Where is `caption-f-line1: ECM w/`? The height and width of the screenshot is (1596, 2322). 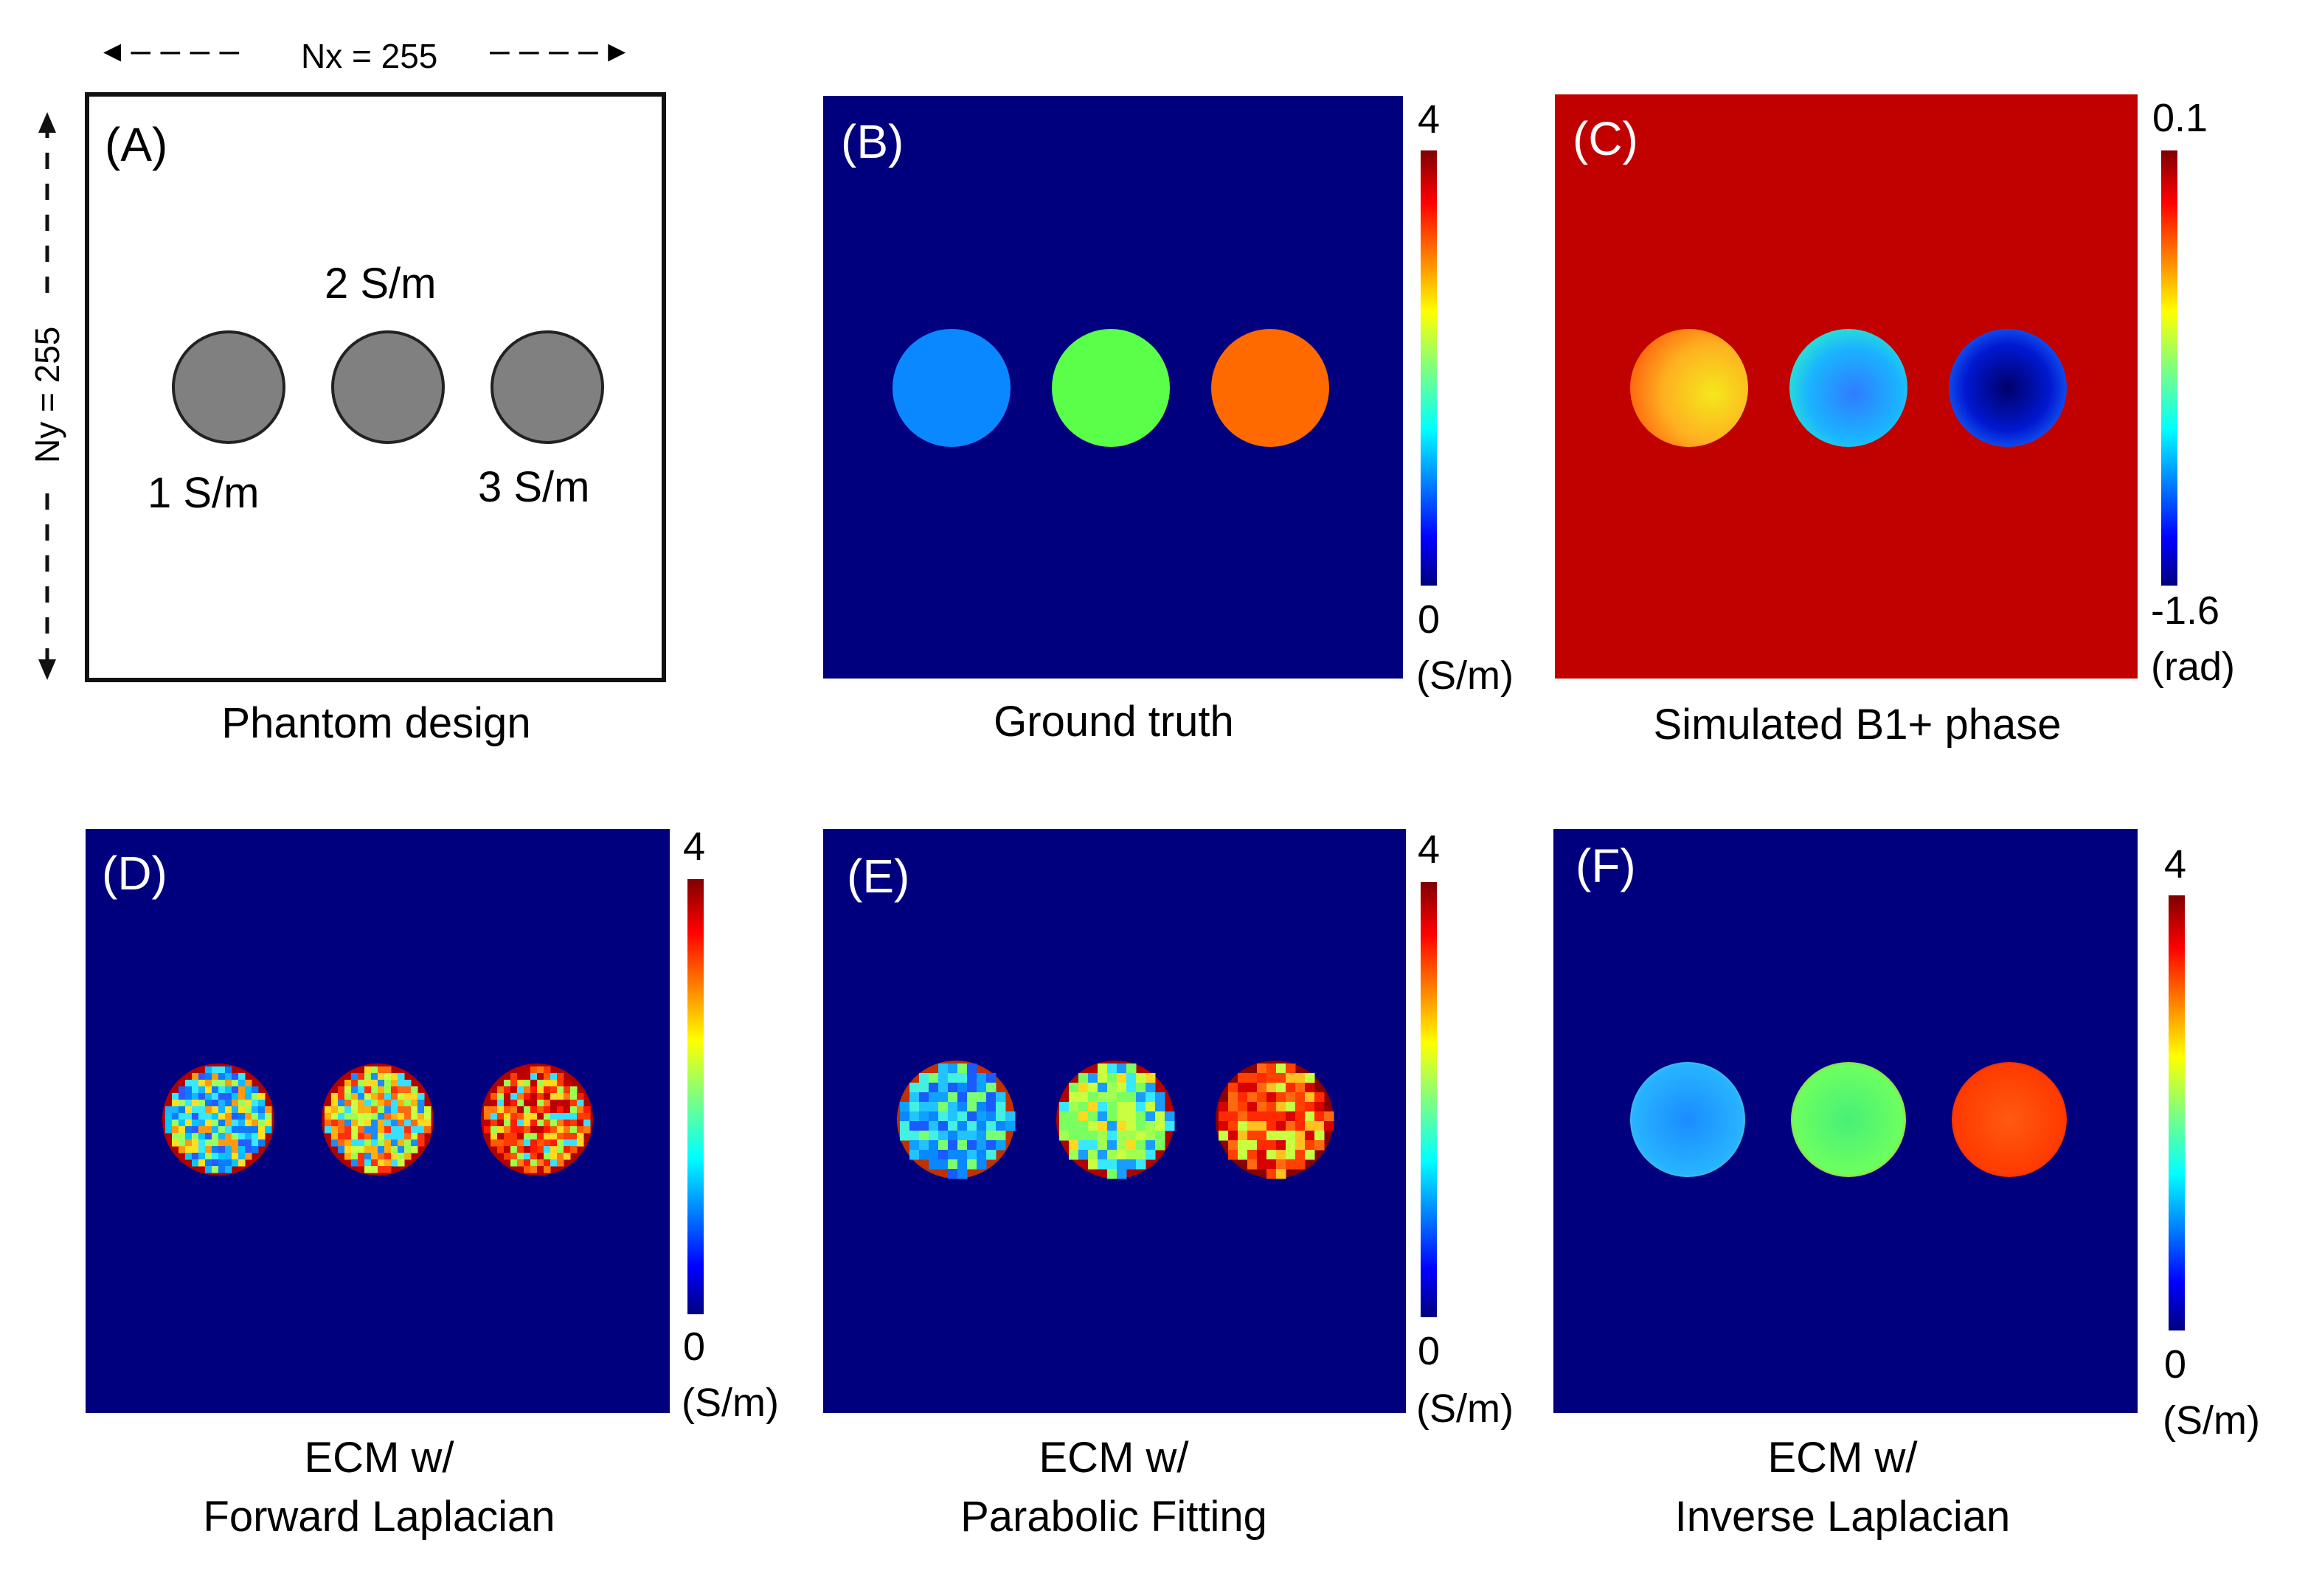 caption-f-line1: ECM w/ is located at coordinates (1843, 1458).